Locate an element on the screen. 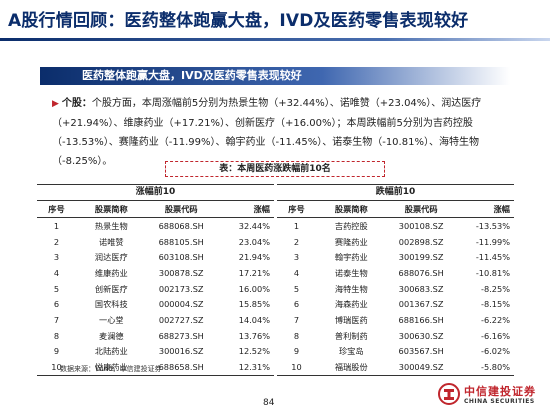 The image size is (550, 413). page-title: A股行情回顾：医药整体跑赢大盘，IVD及医药零售表现较好 is located at coordinates (238, 21).